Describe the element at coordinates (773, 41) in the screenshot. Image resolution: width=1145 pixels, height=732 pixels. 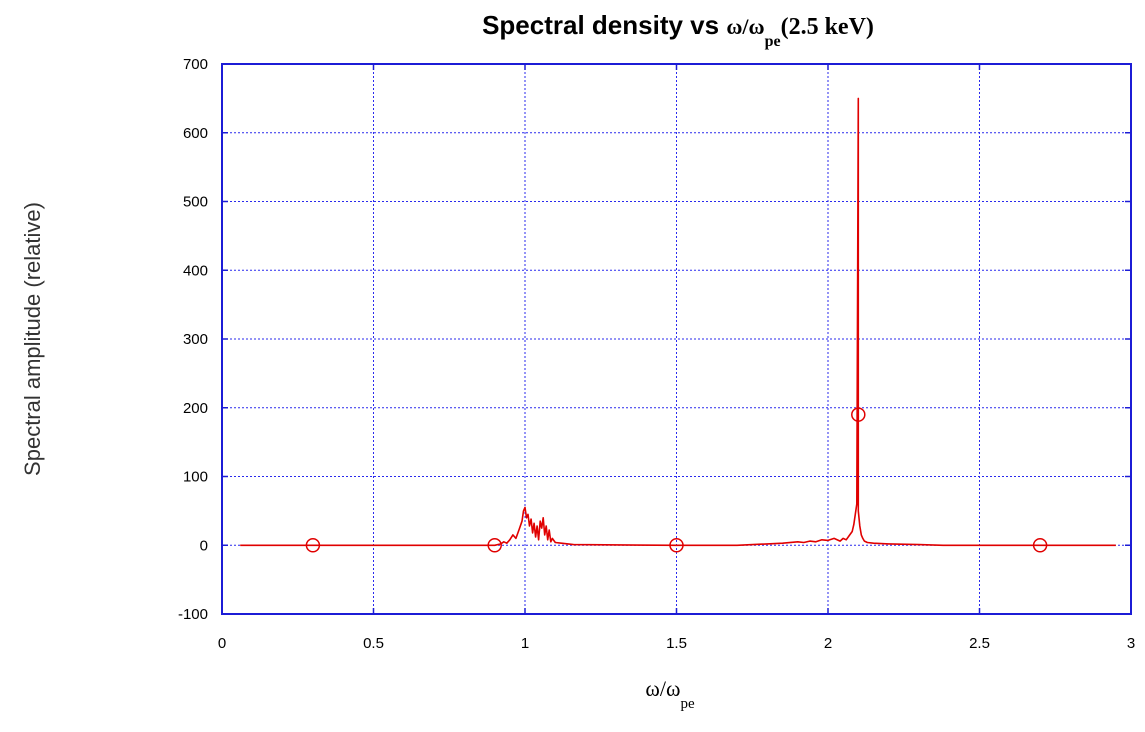
I see `chart-title-subscript: pe` at that location.